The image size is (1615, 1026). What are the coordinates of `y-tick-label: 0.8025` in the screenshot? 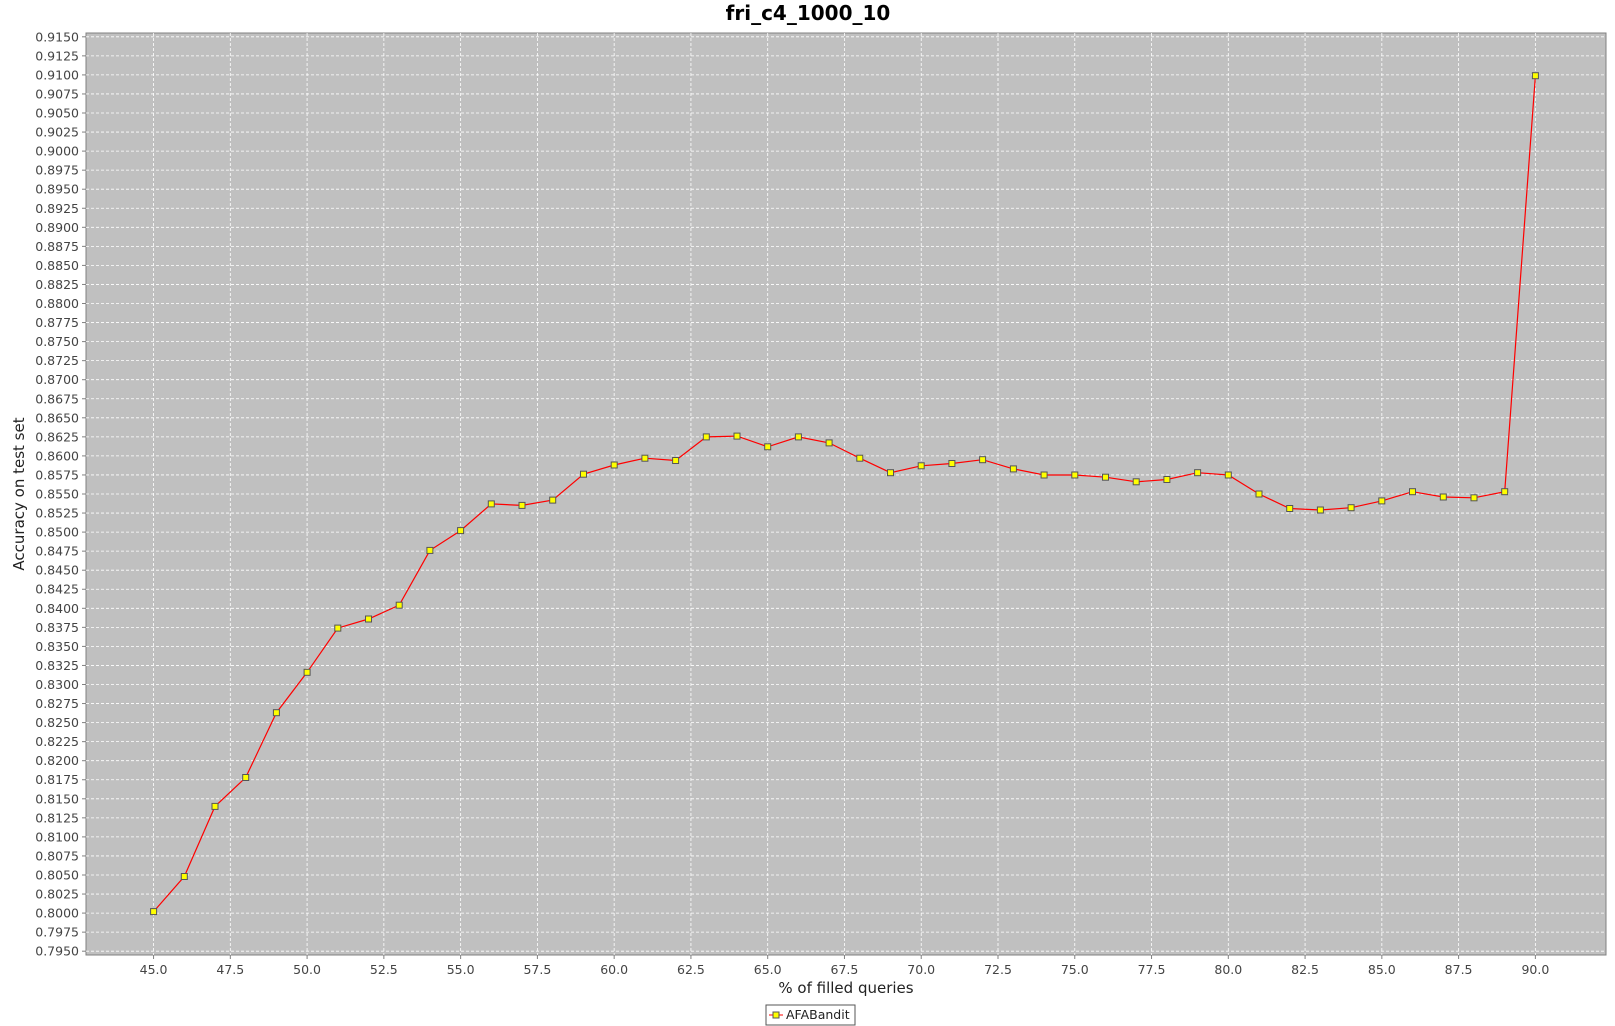 It's located at (57, 894).